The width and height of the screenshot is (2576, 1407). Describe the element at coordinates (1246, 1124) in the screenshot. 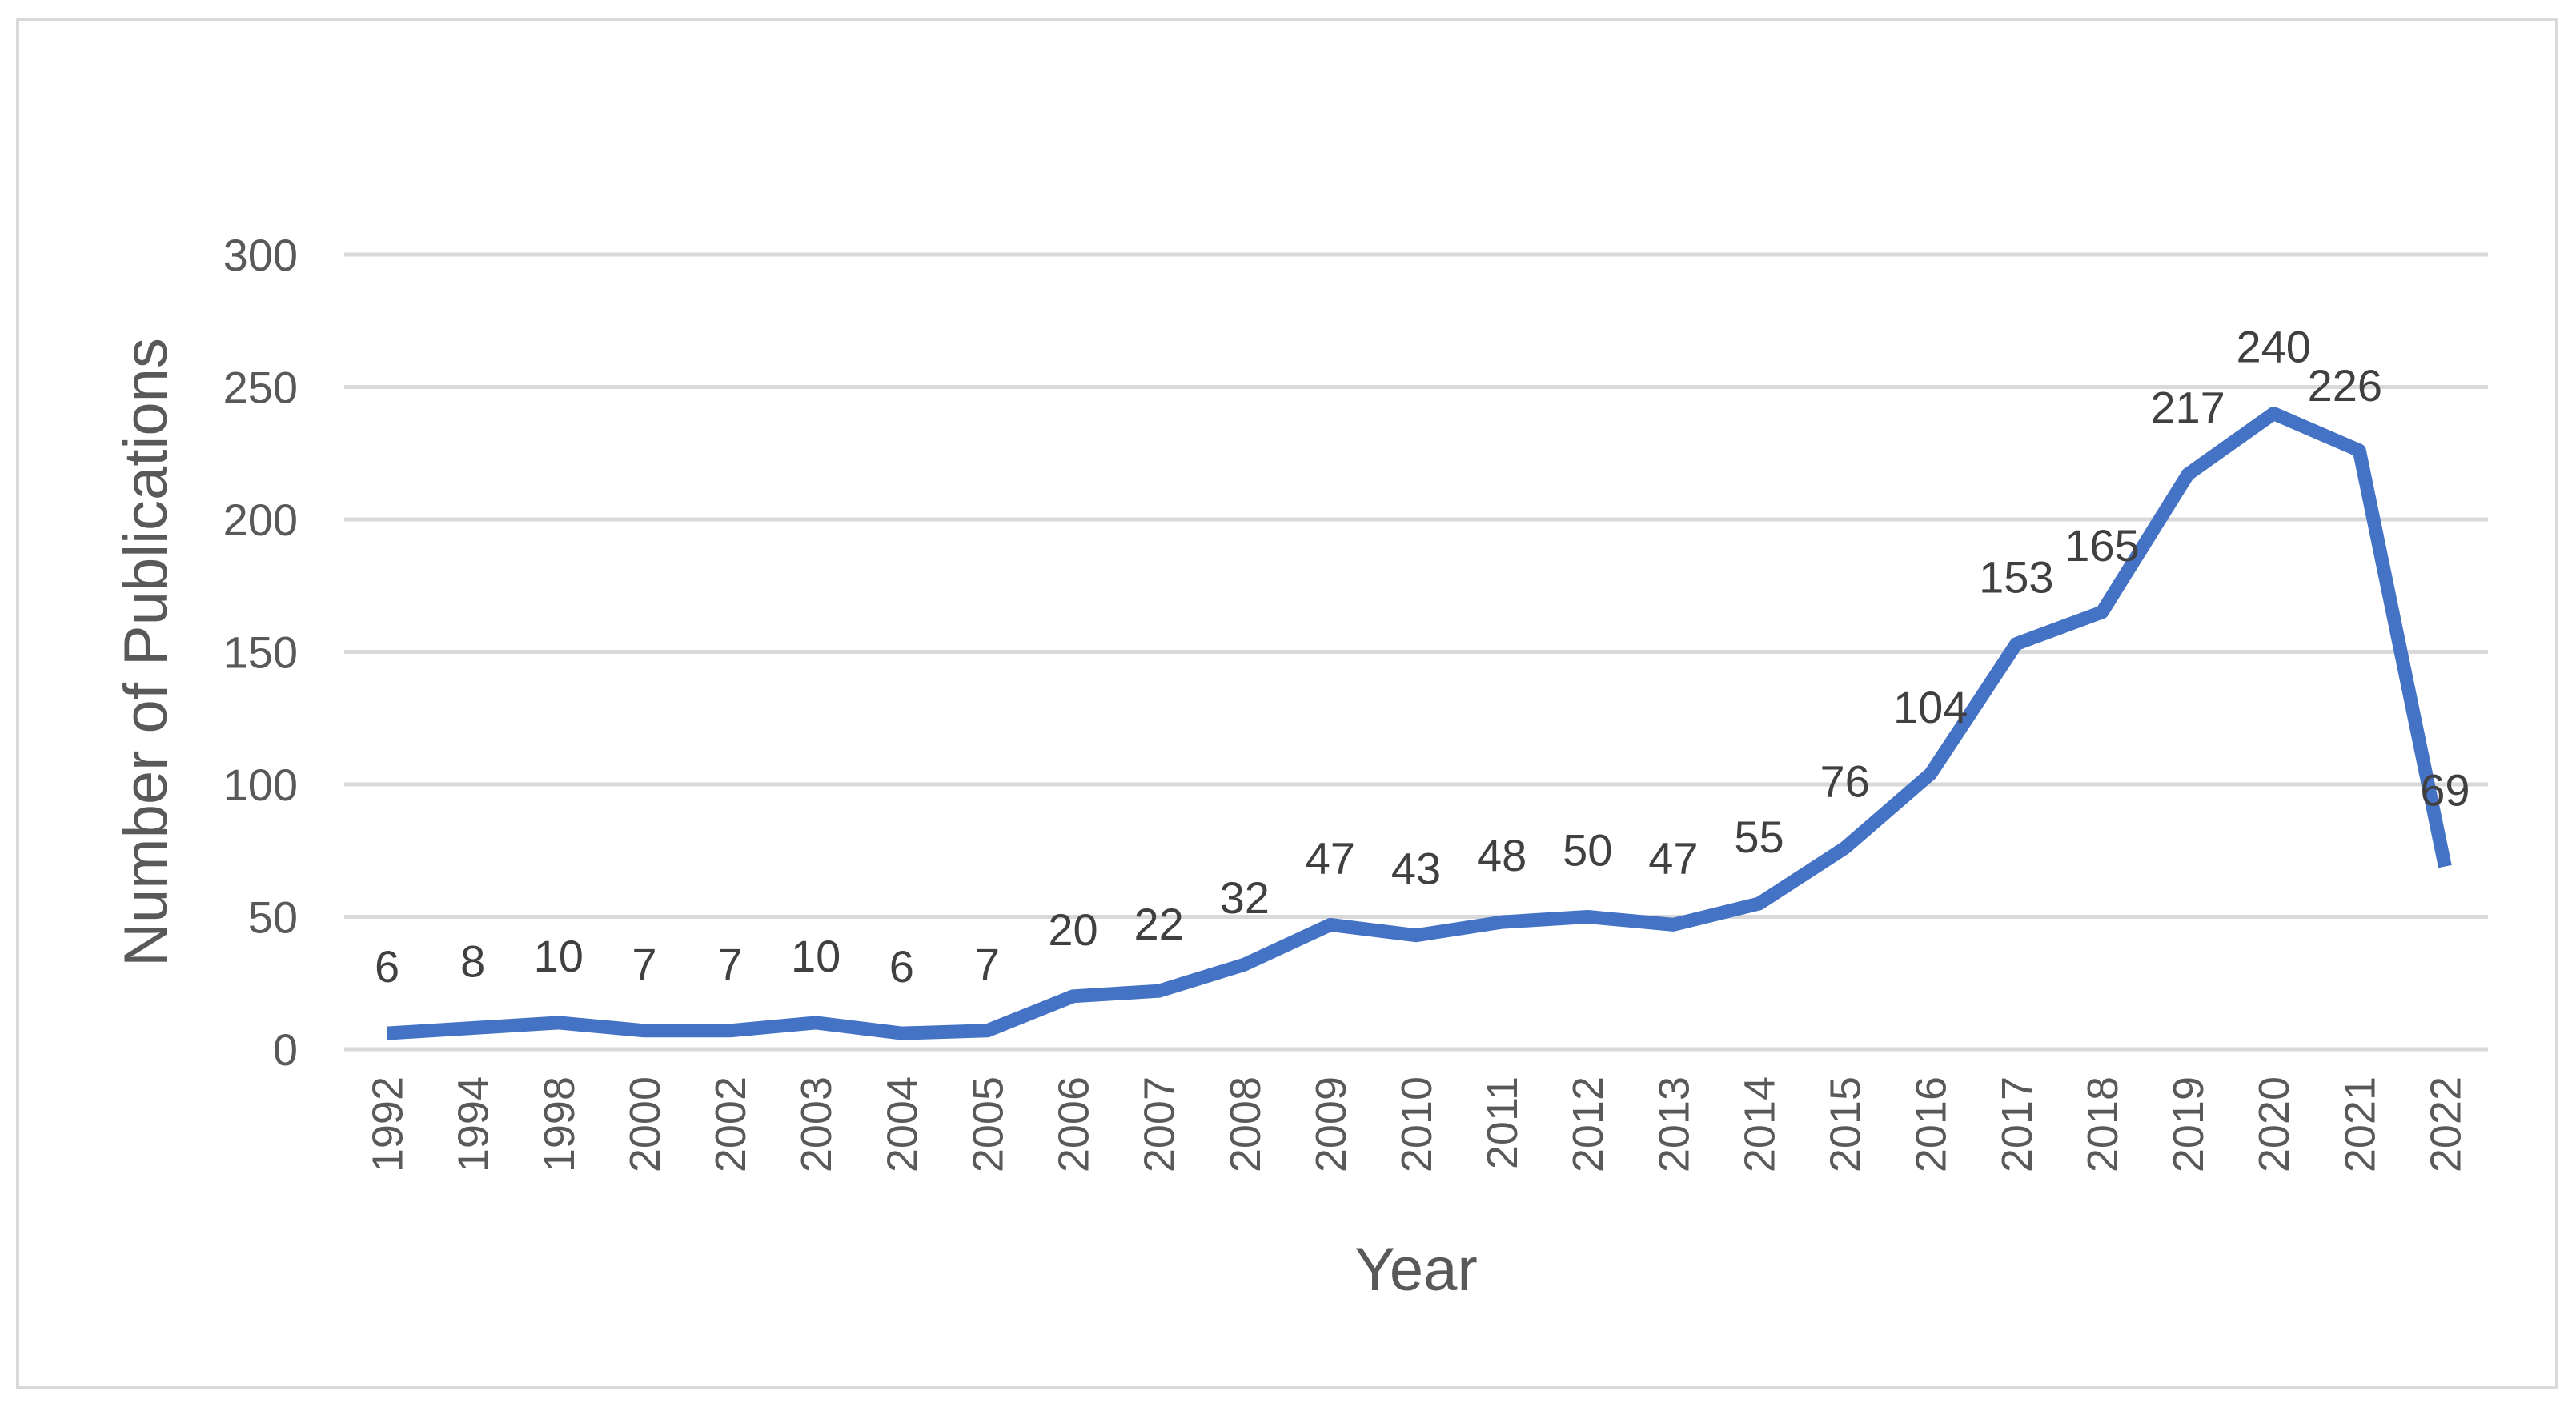

I see `x-tick-label: 2008` at that location.